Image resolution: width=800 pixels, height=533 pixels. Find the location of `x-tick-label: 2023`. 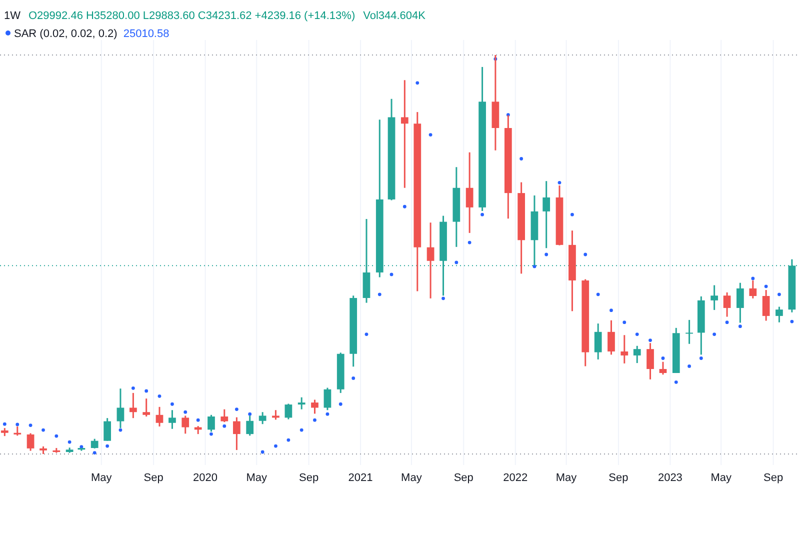

x-tick-label: 2023 is located at coordinates (670, 478).